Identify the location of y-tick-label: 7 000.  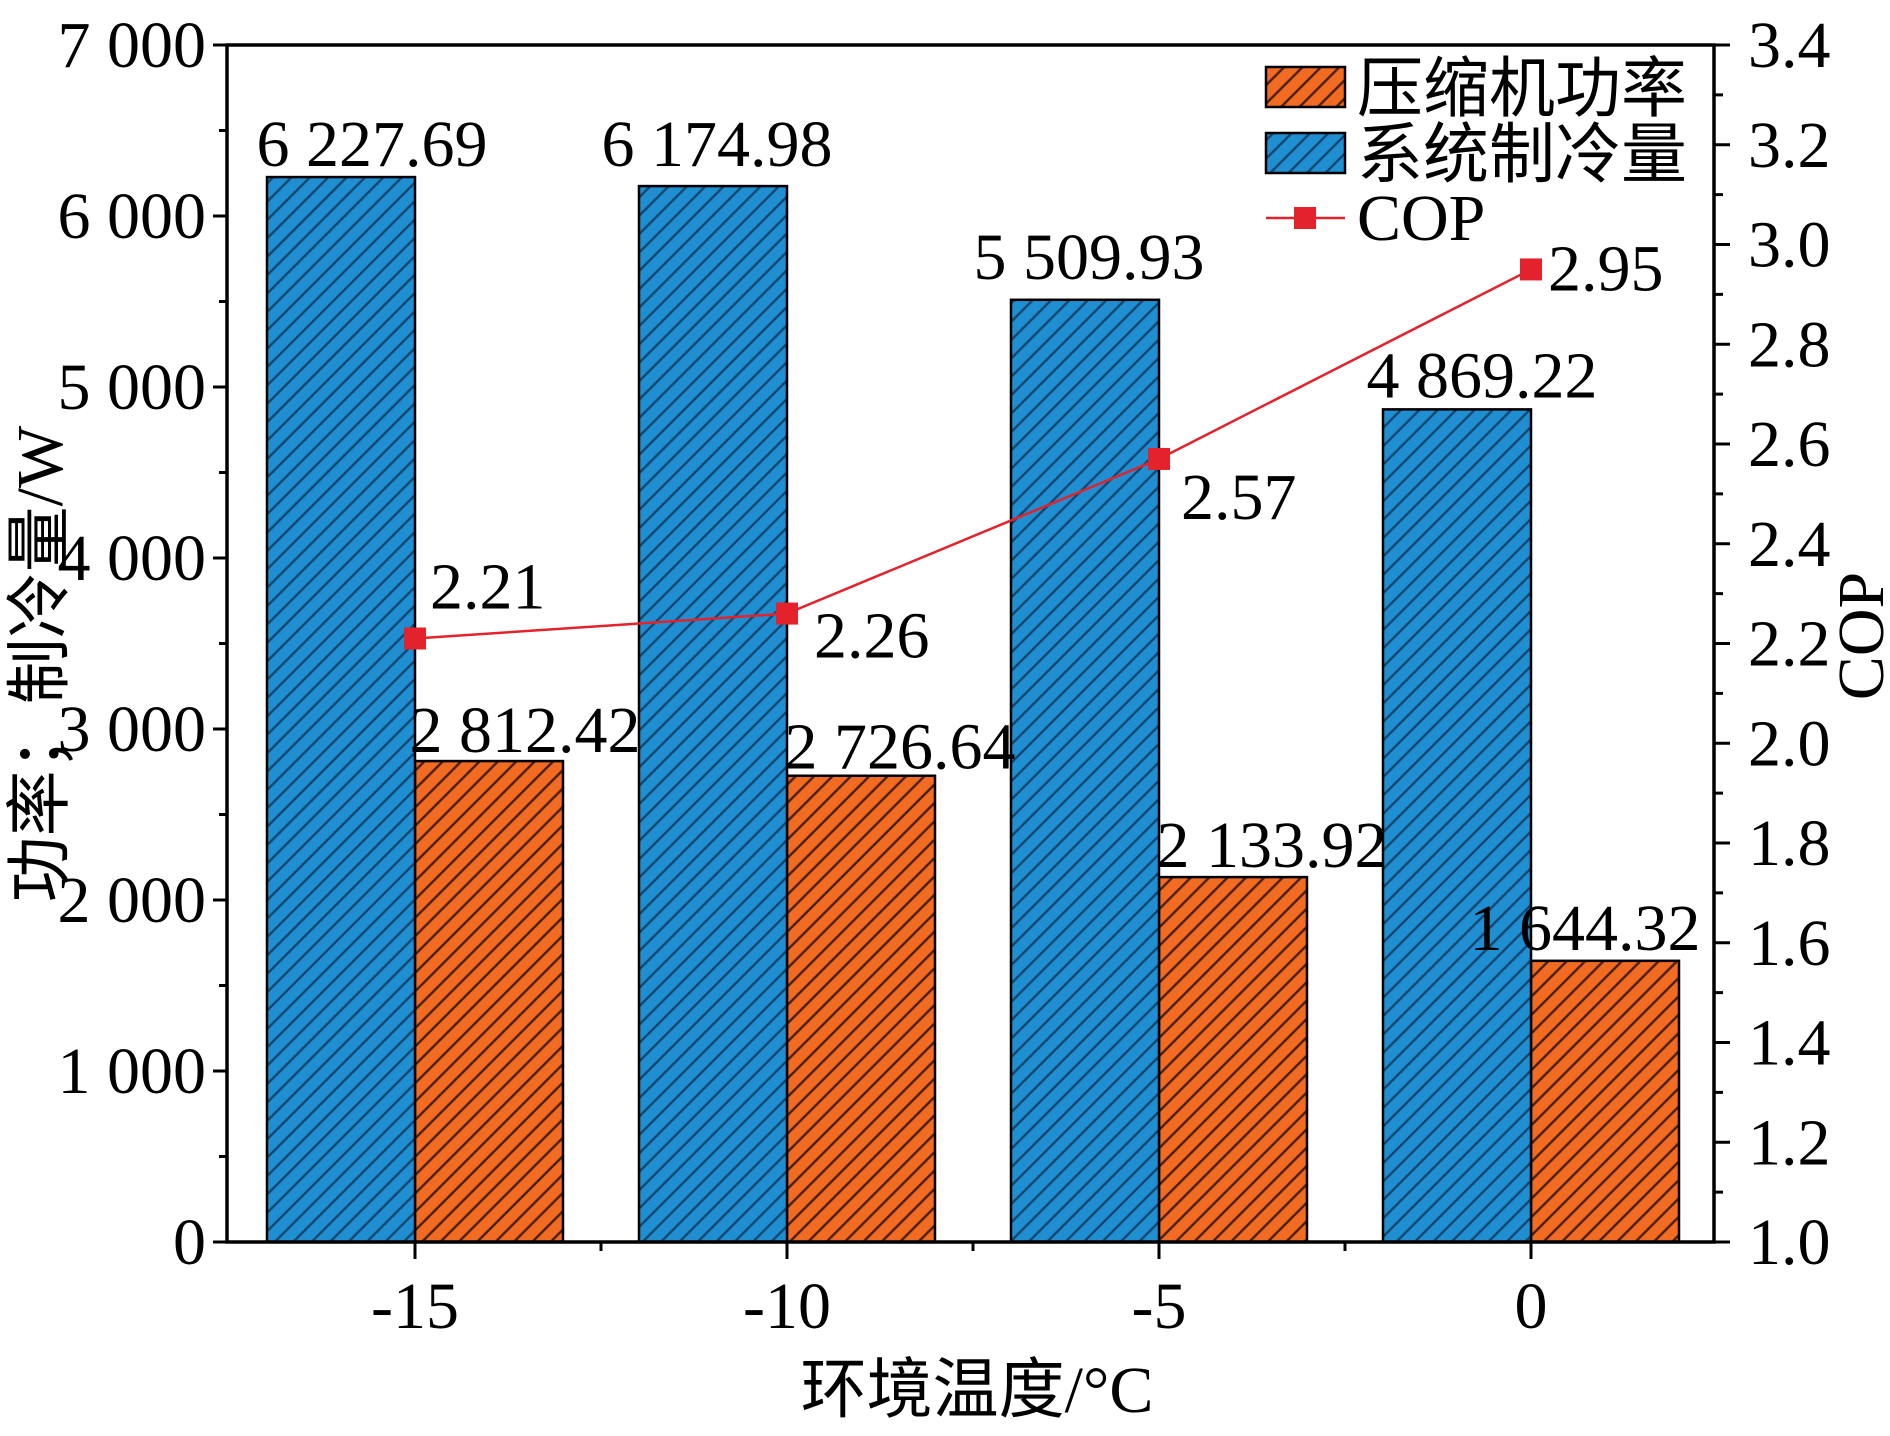
(132, 45).